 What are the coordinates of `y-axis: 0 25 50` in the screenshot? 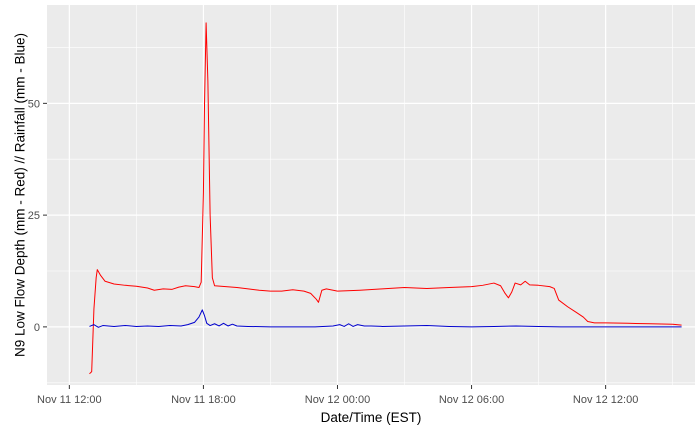 It's located at (37, 216).